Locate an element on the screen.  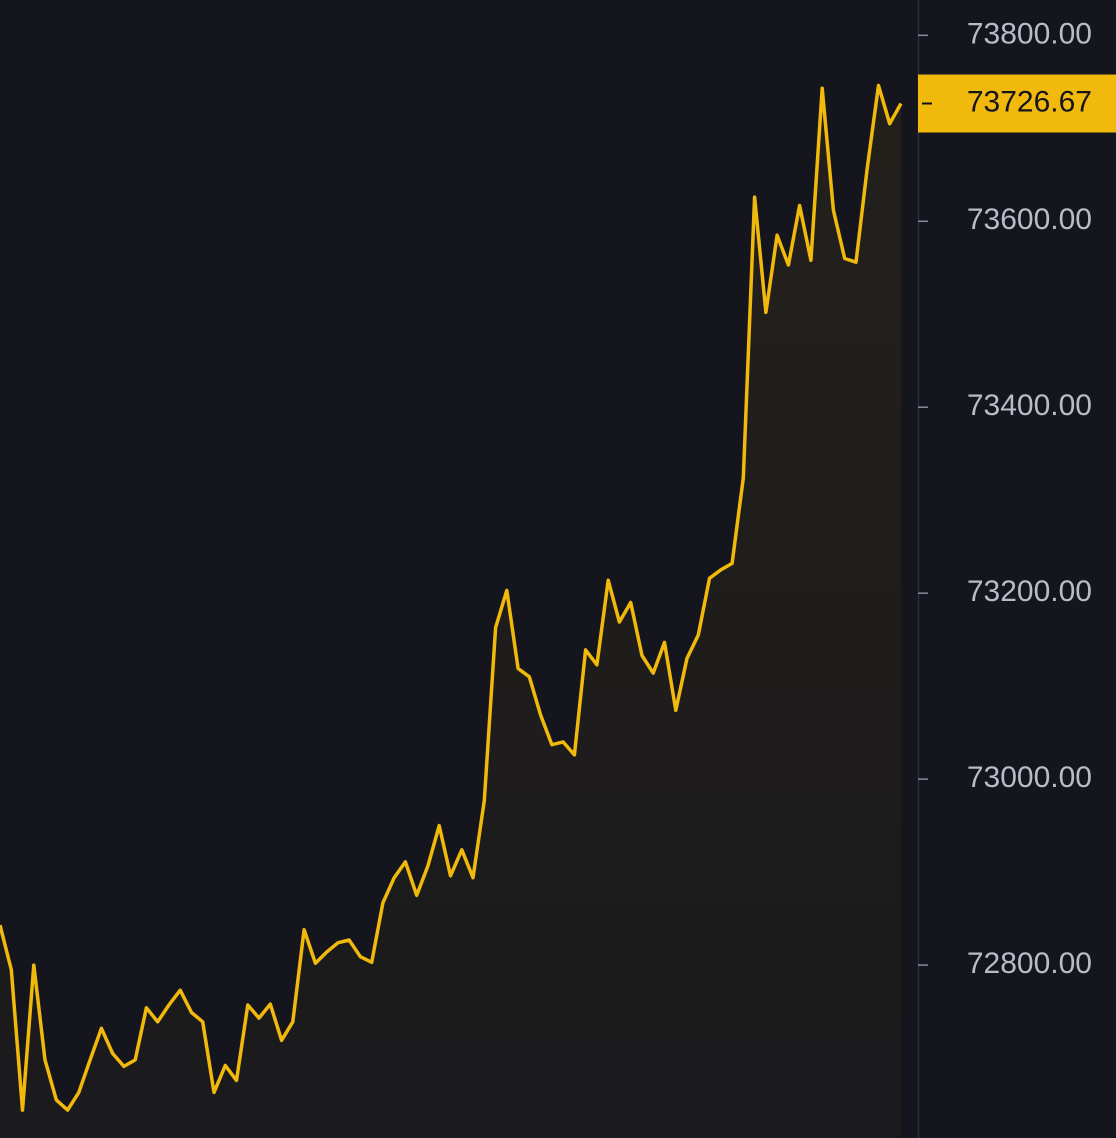
price-tag is located at coordinates (1017, 103).